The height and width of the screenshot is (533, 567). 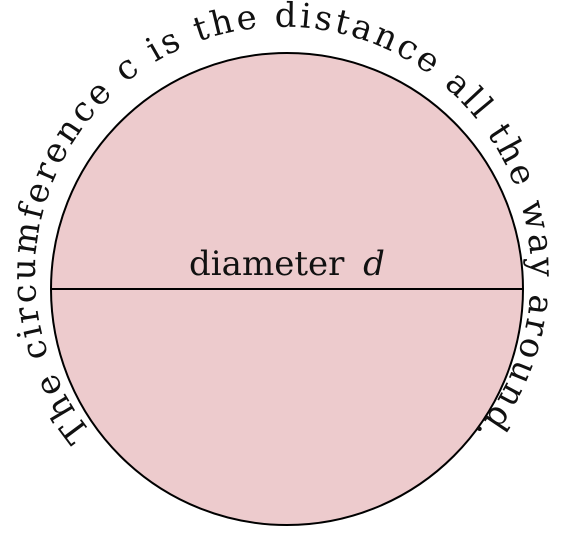 I want to click on diameter-word: diameter, so click(x=267, y=264).